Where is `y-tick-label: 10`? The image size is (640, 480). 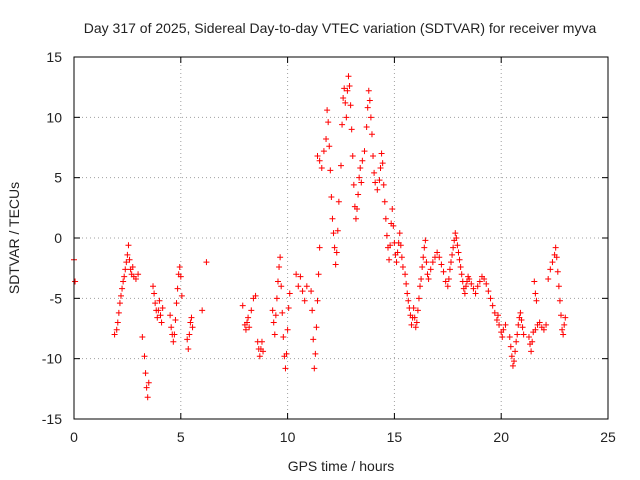
y-tick-label: 10 is located at coordinates (54, 117).